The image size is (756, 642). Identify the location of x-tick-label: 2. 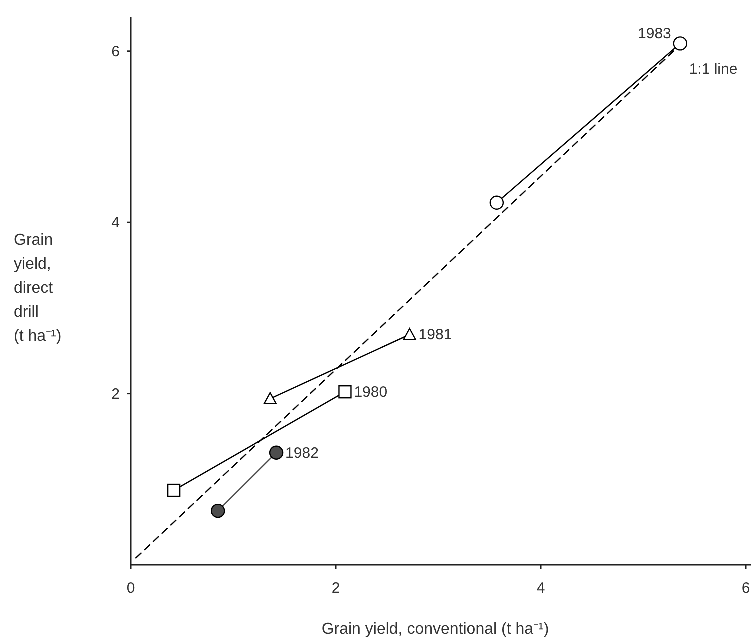
(336, 588).